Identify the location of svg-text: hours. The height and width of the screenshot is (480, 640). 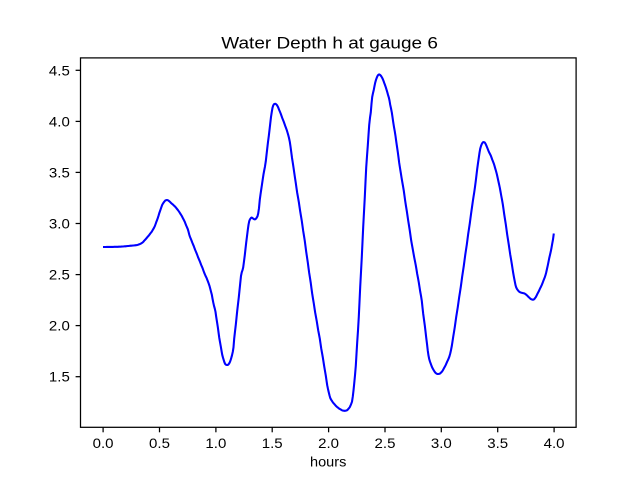
(328, 461).